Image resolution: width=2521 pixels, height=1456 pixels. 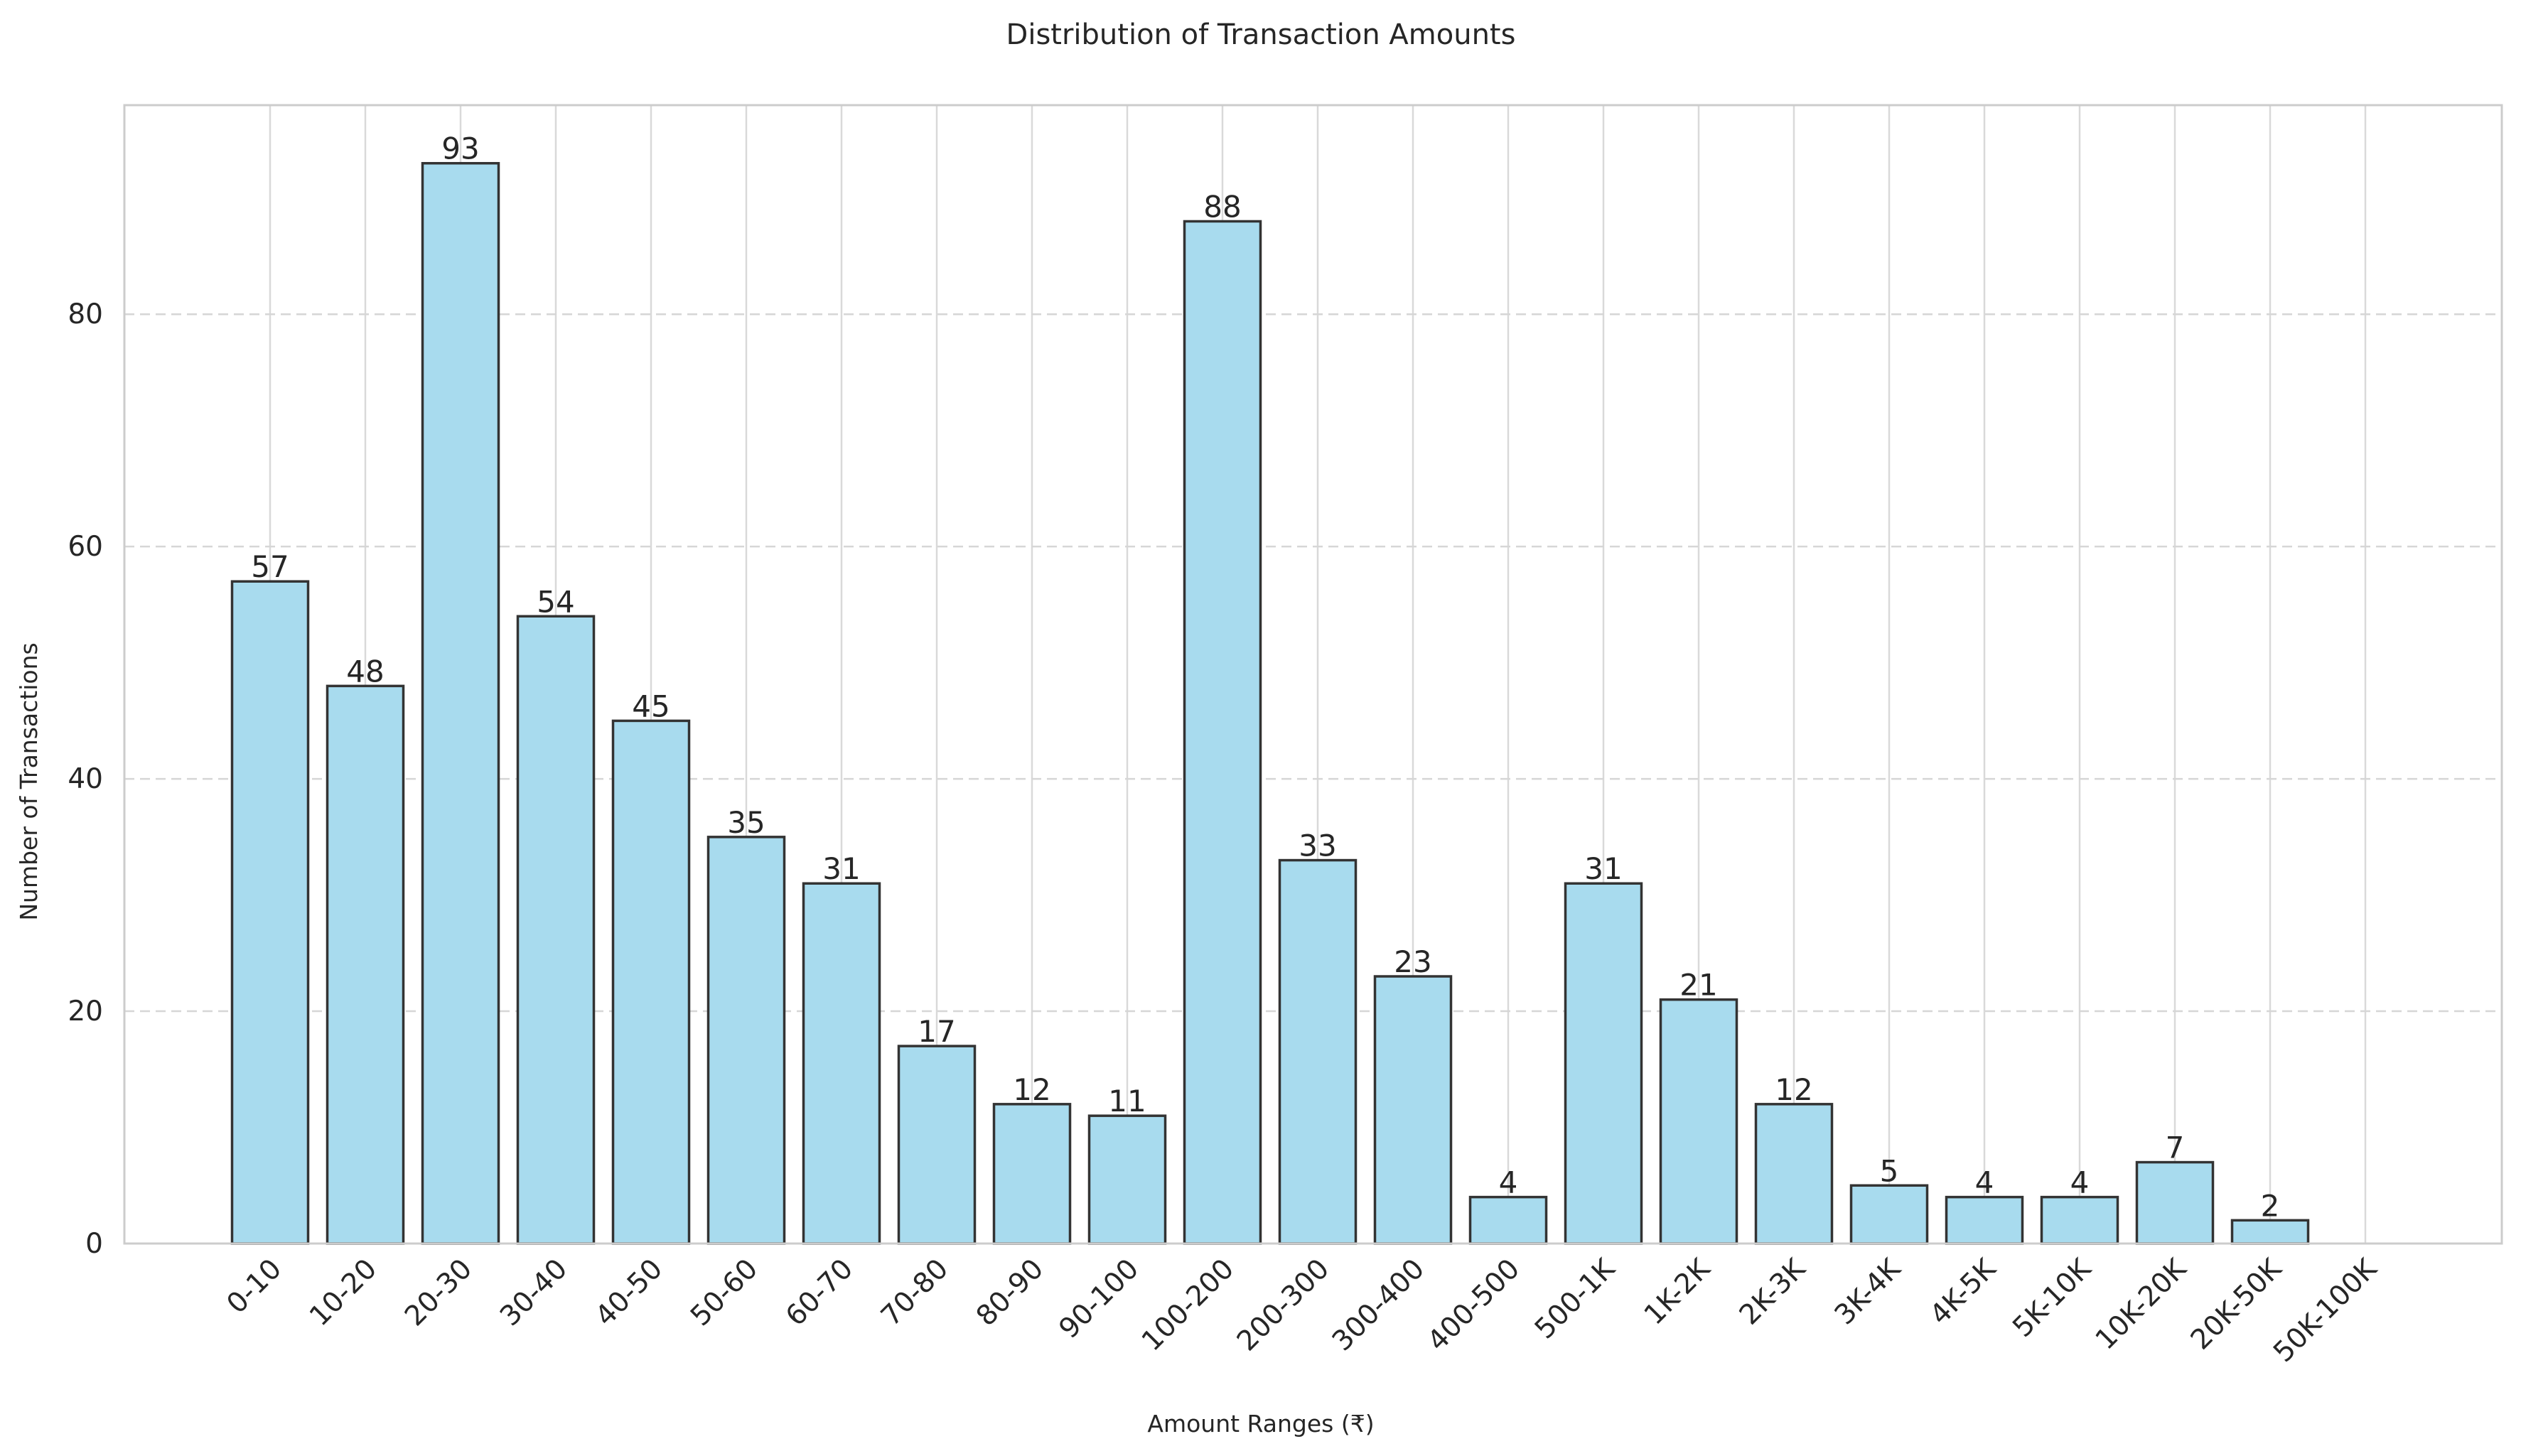 I want to click on y-tick-label: 60, so click(x=85, y=547).